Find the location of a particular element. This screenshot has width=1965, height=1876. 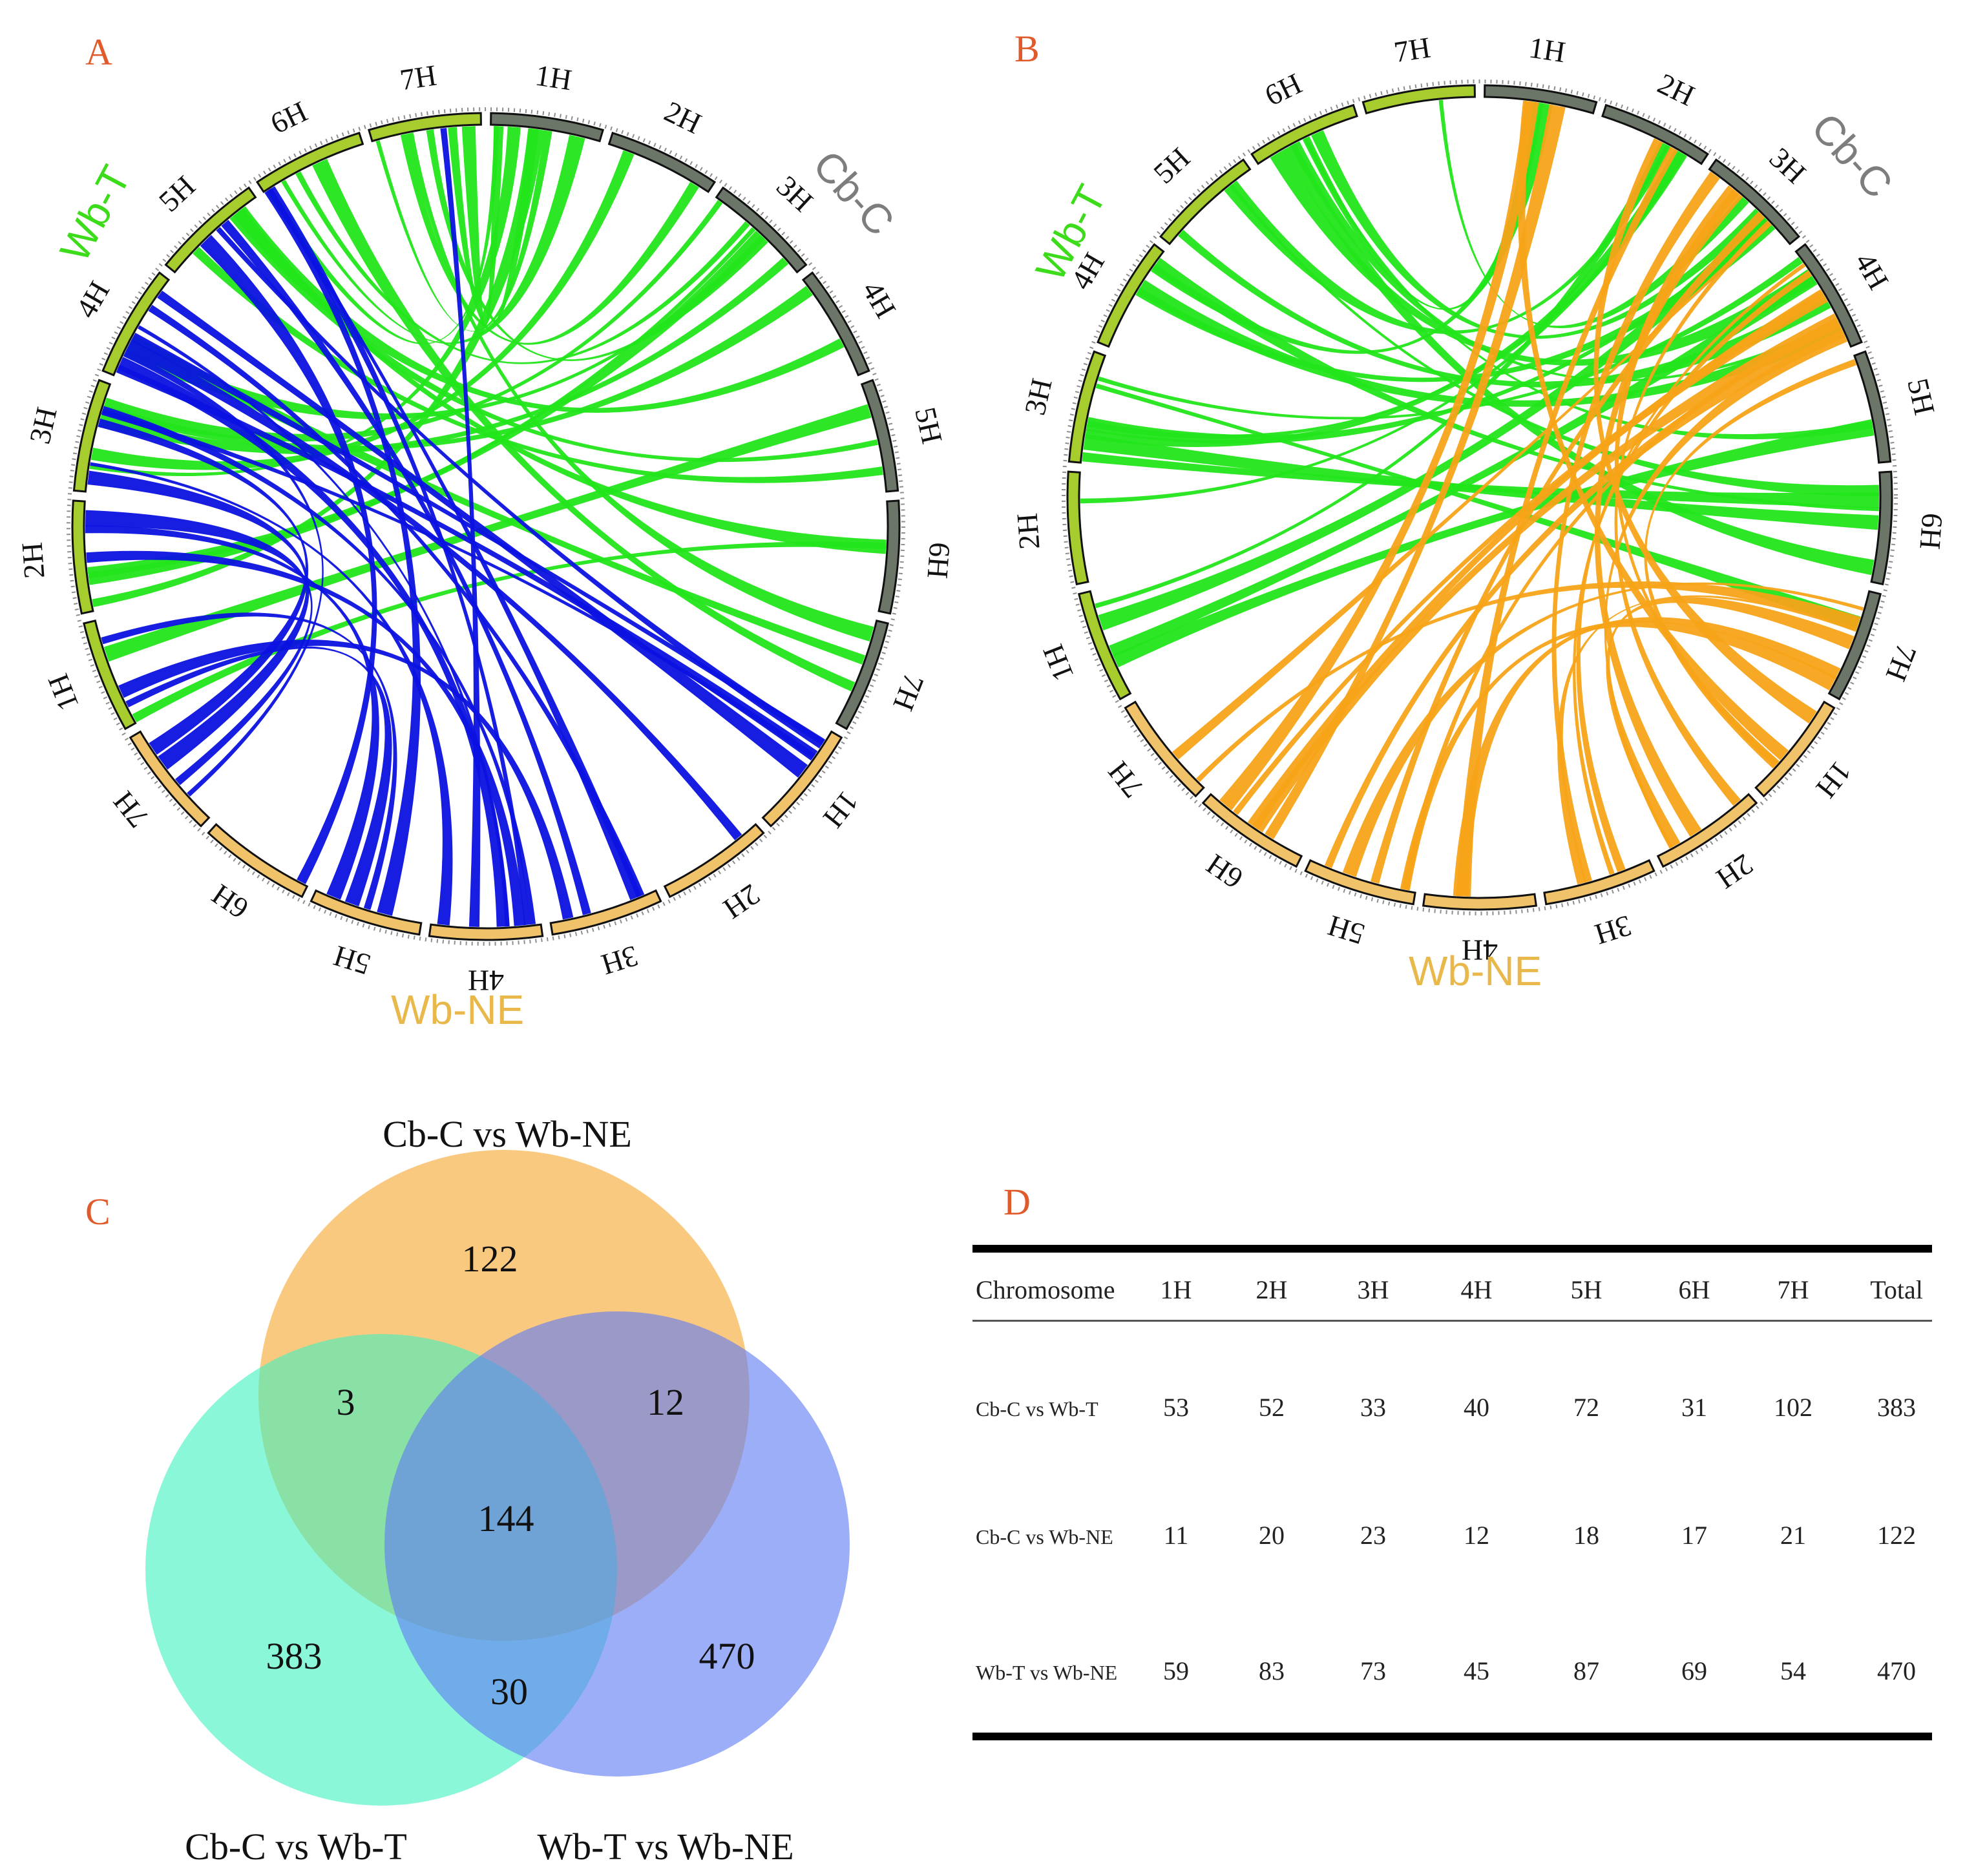

panel-b-wb-ne-chr-5h-segment is located at coordinates (1360, 882).